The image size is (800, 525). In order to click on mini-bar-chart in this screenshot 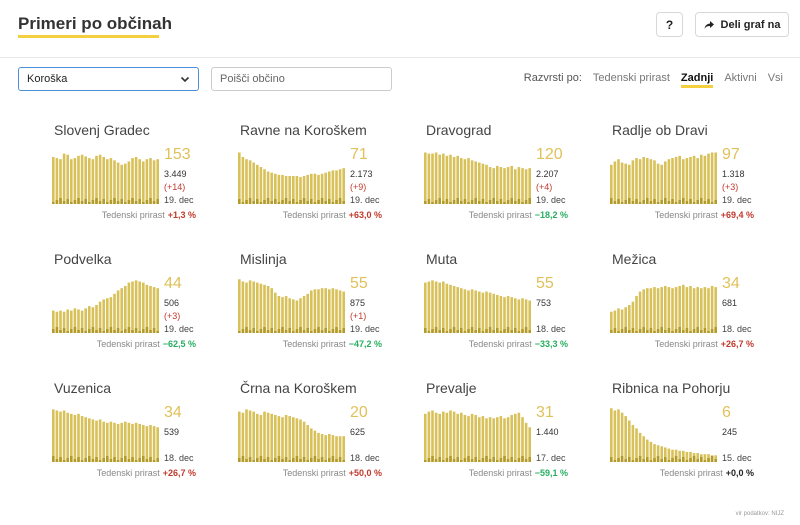, I will do `click(663, 178)`.